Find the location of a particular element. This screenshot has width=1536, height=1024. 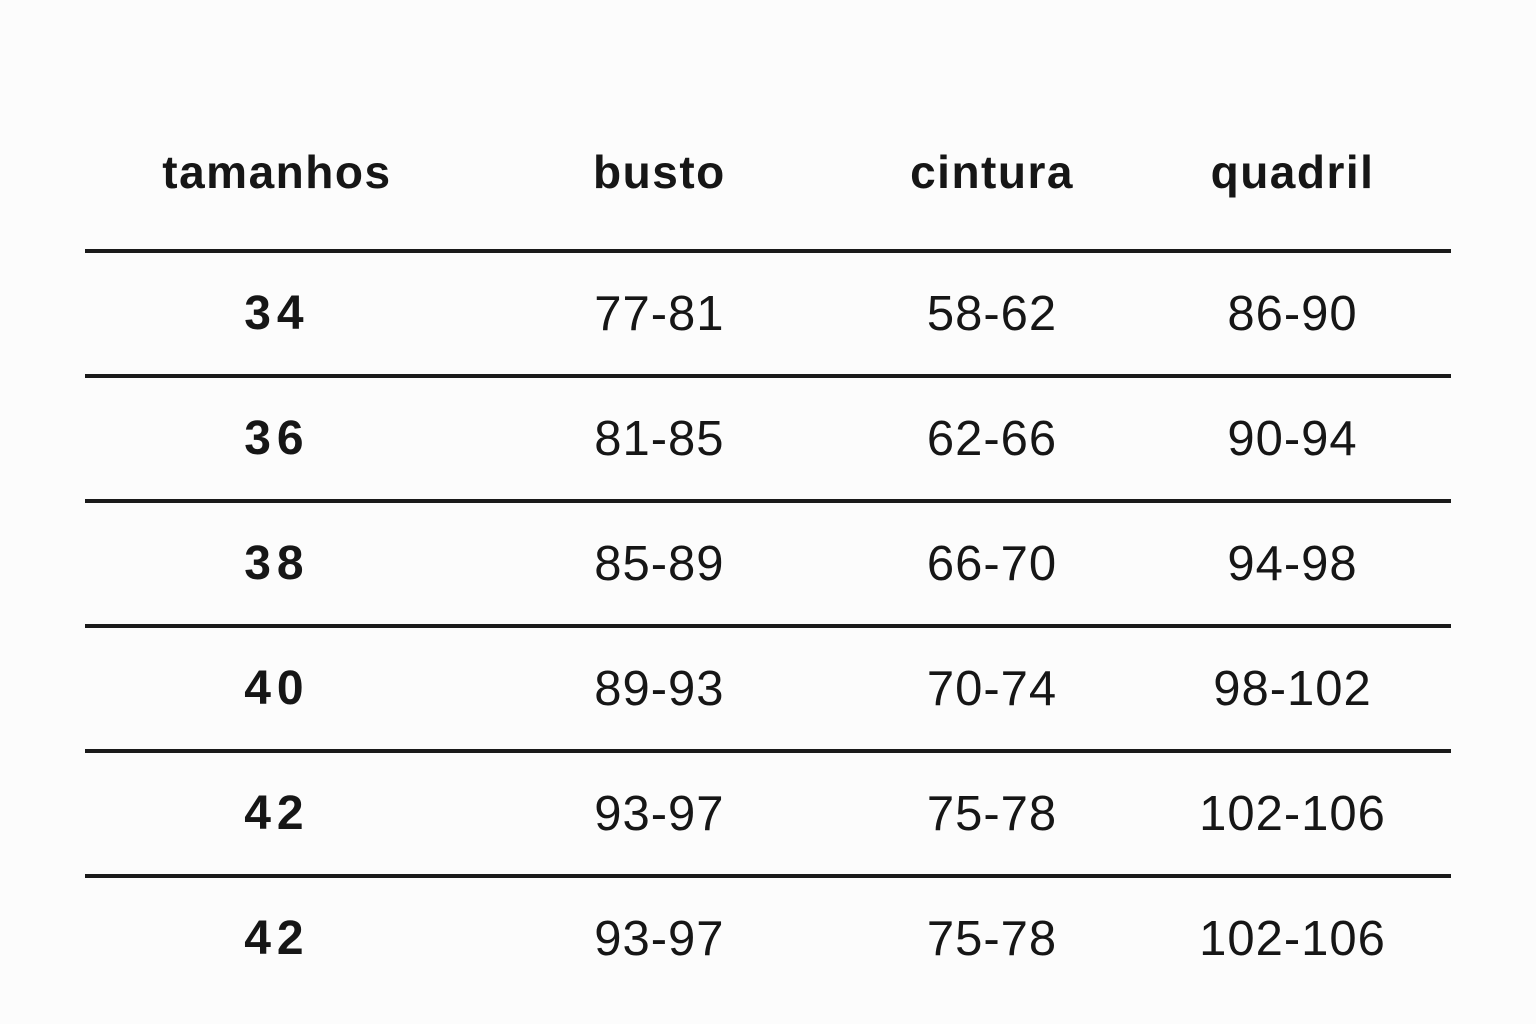

quadril-range: 90-94 is located at coordinates (1292, 438).